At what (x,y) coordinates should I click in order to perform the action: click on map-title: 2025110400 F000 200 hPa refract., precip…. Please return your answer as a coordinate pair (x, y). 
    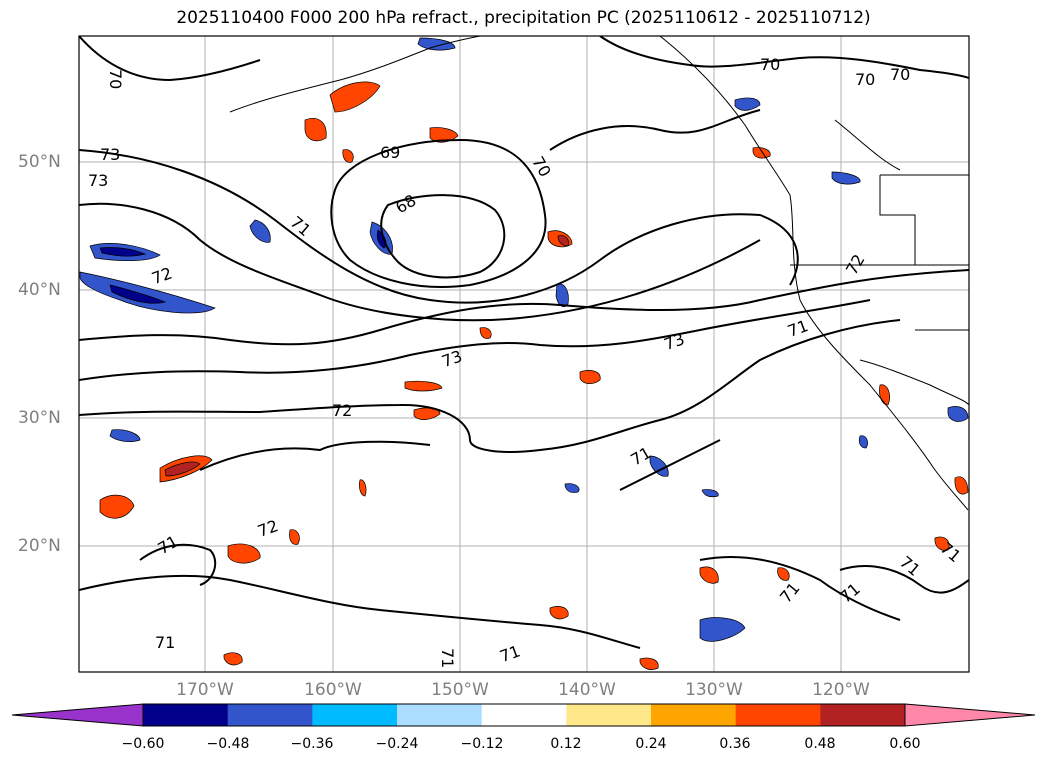
    Looking at the image, I should click on (523, 18).